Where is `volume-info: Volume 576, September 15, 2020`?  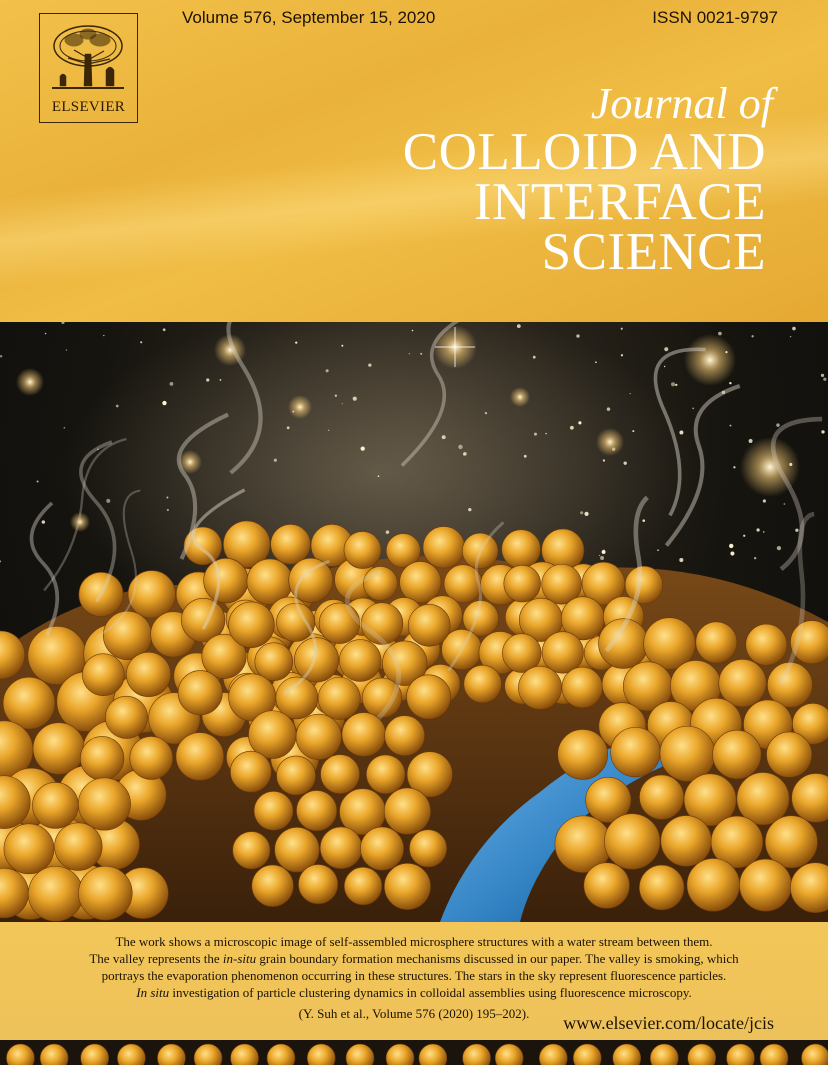 volume-info: Volume 576, September 15, 2020 is located at coordinates (309, 17).